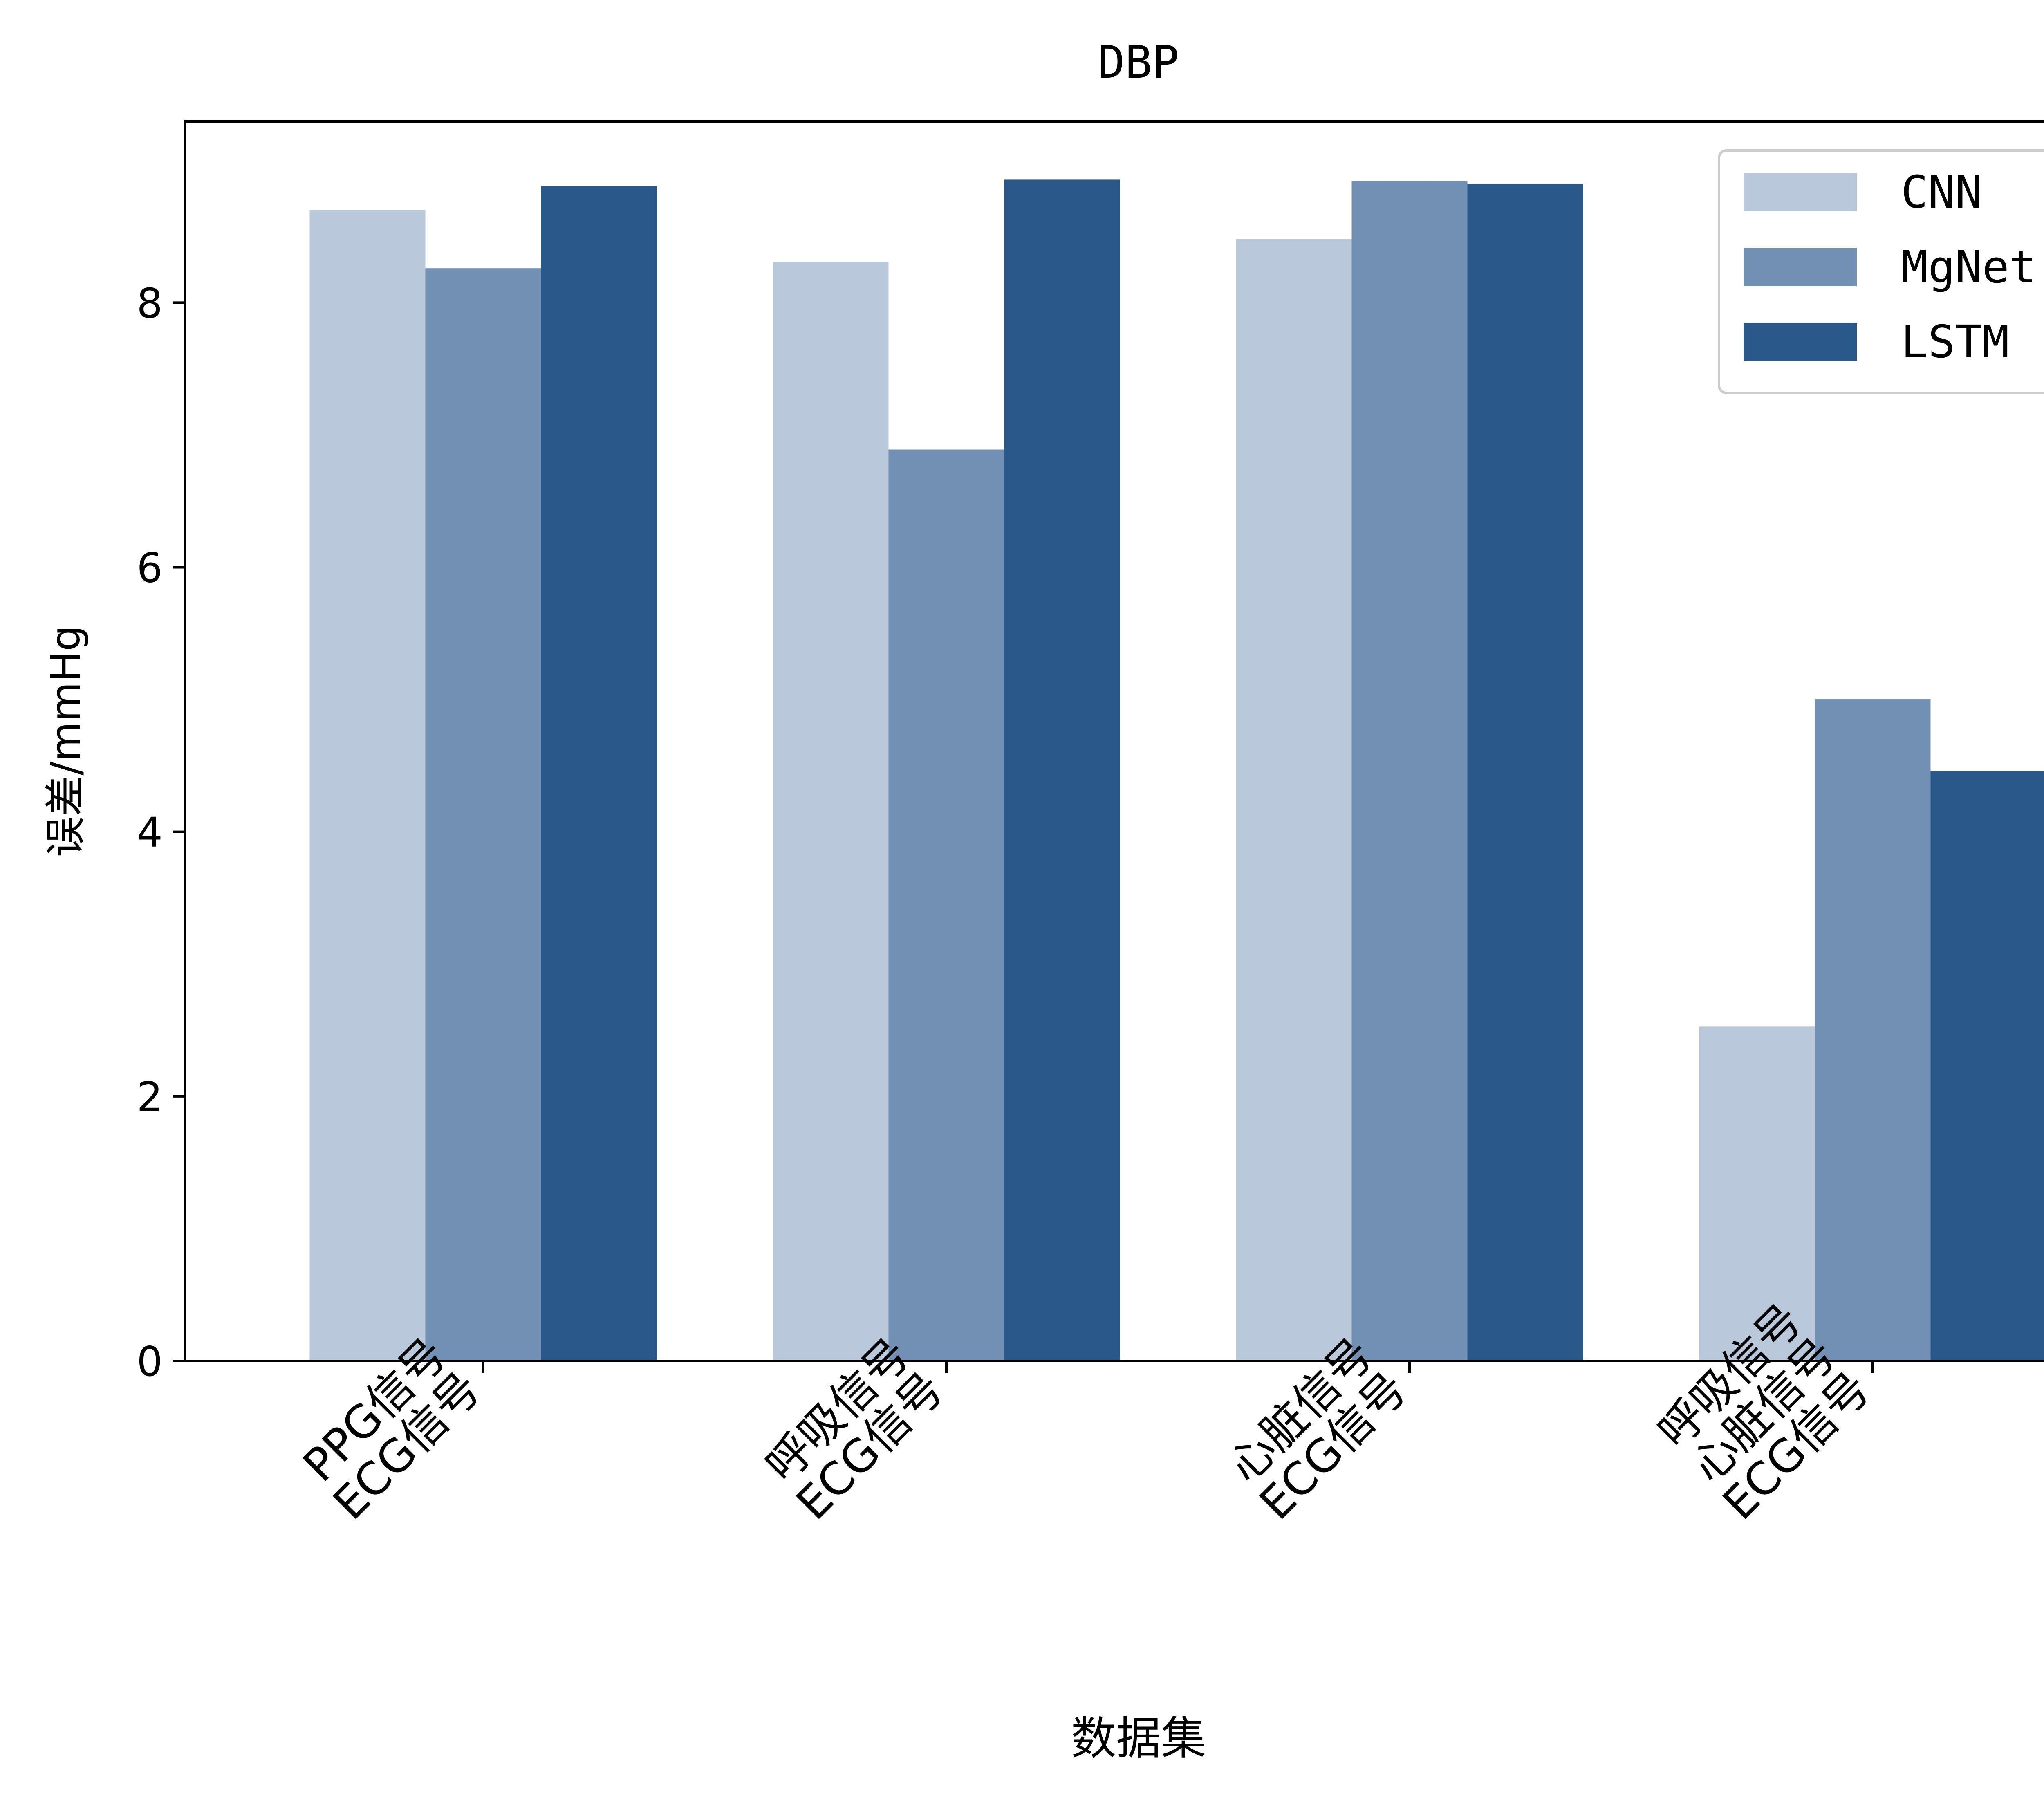 The image size is (2044, 1798). Describe the element at coordinates (150, 1097) in the screenshot. I see `y-tick-label-2: 2` at that location.